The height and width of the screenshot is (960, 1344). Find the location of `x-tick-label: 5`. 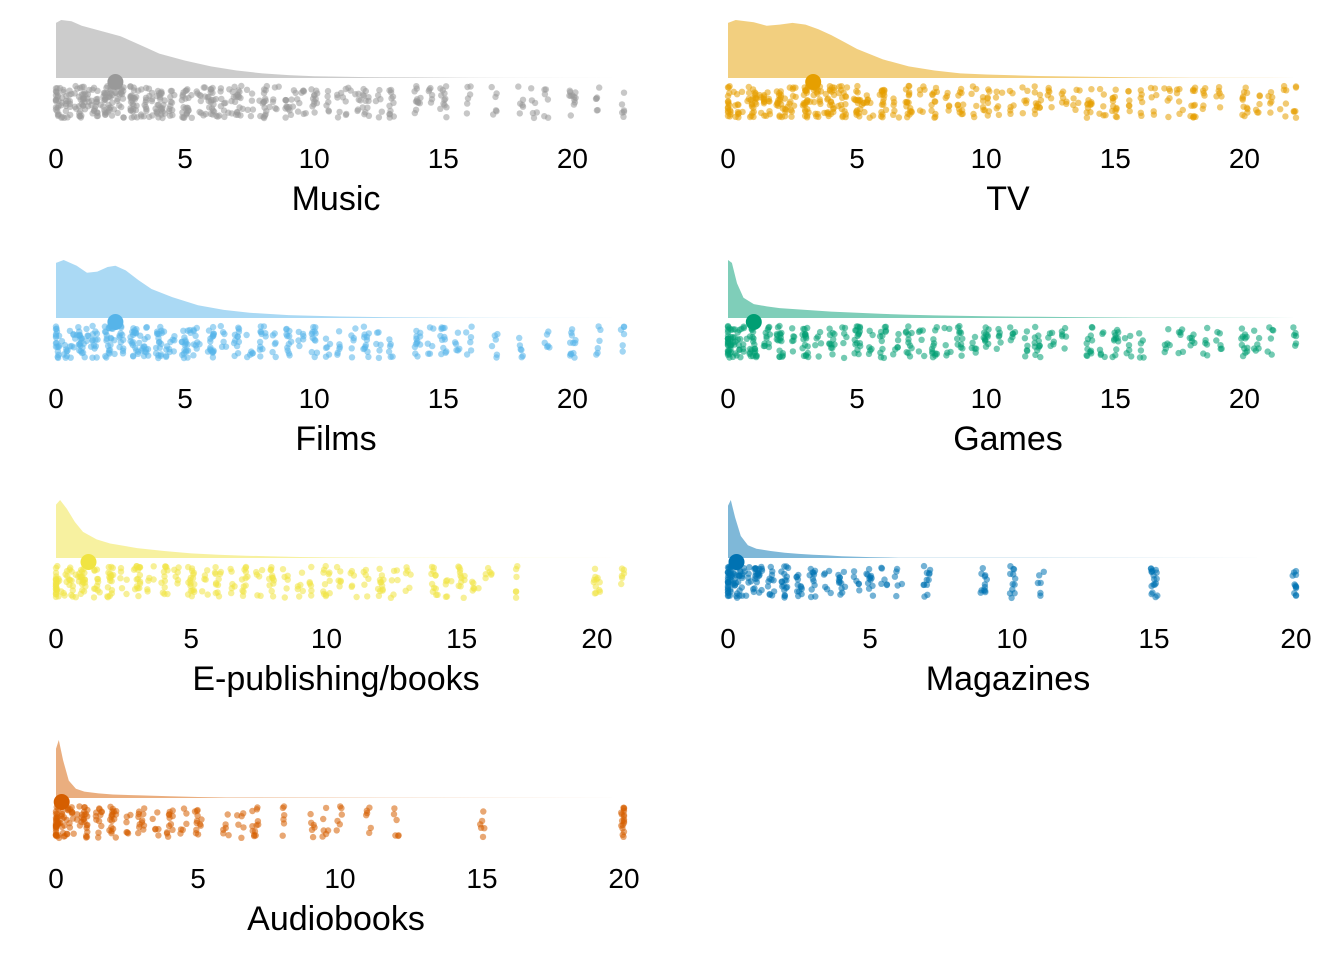

x-tick-label: 5 is located at coordinates (857, 398).